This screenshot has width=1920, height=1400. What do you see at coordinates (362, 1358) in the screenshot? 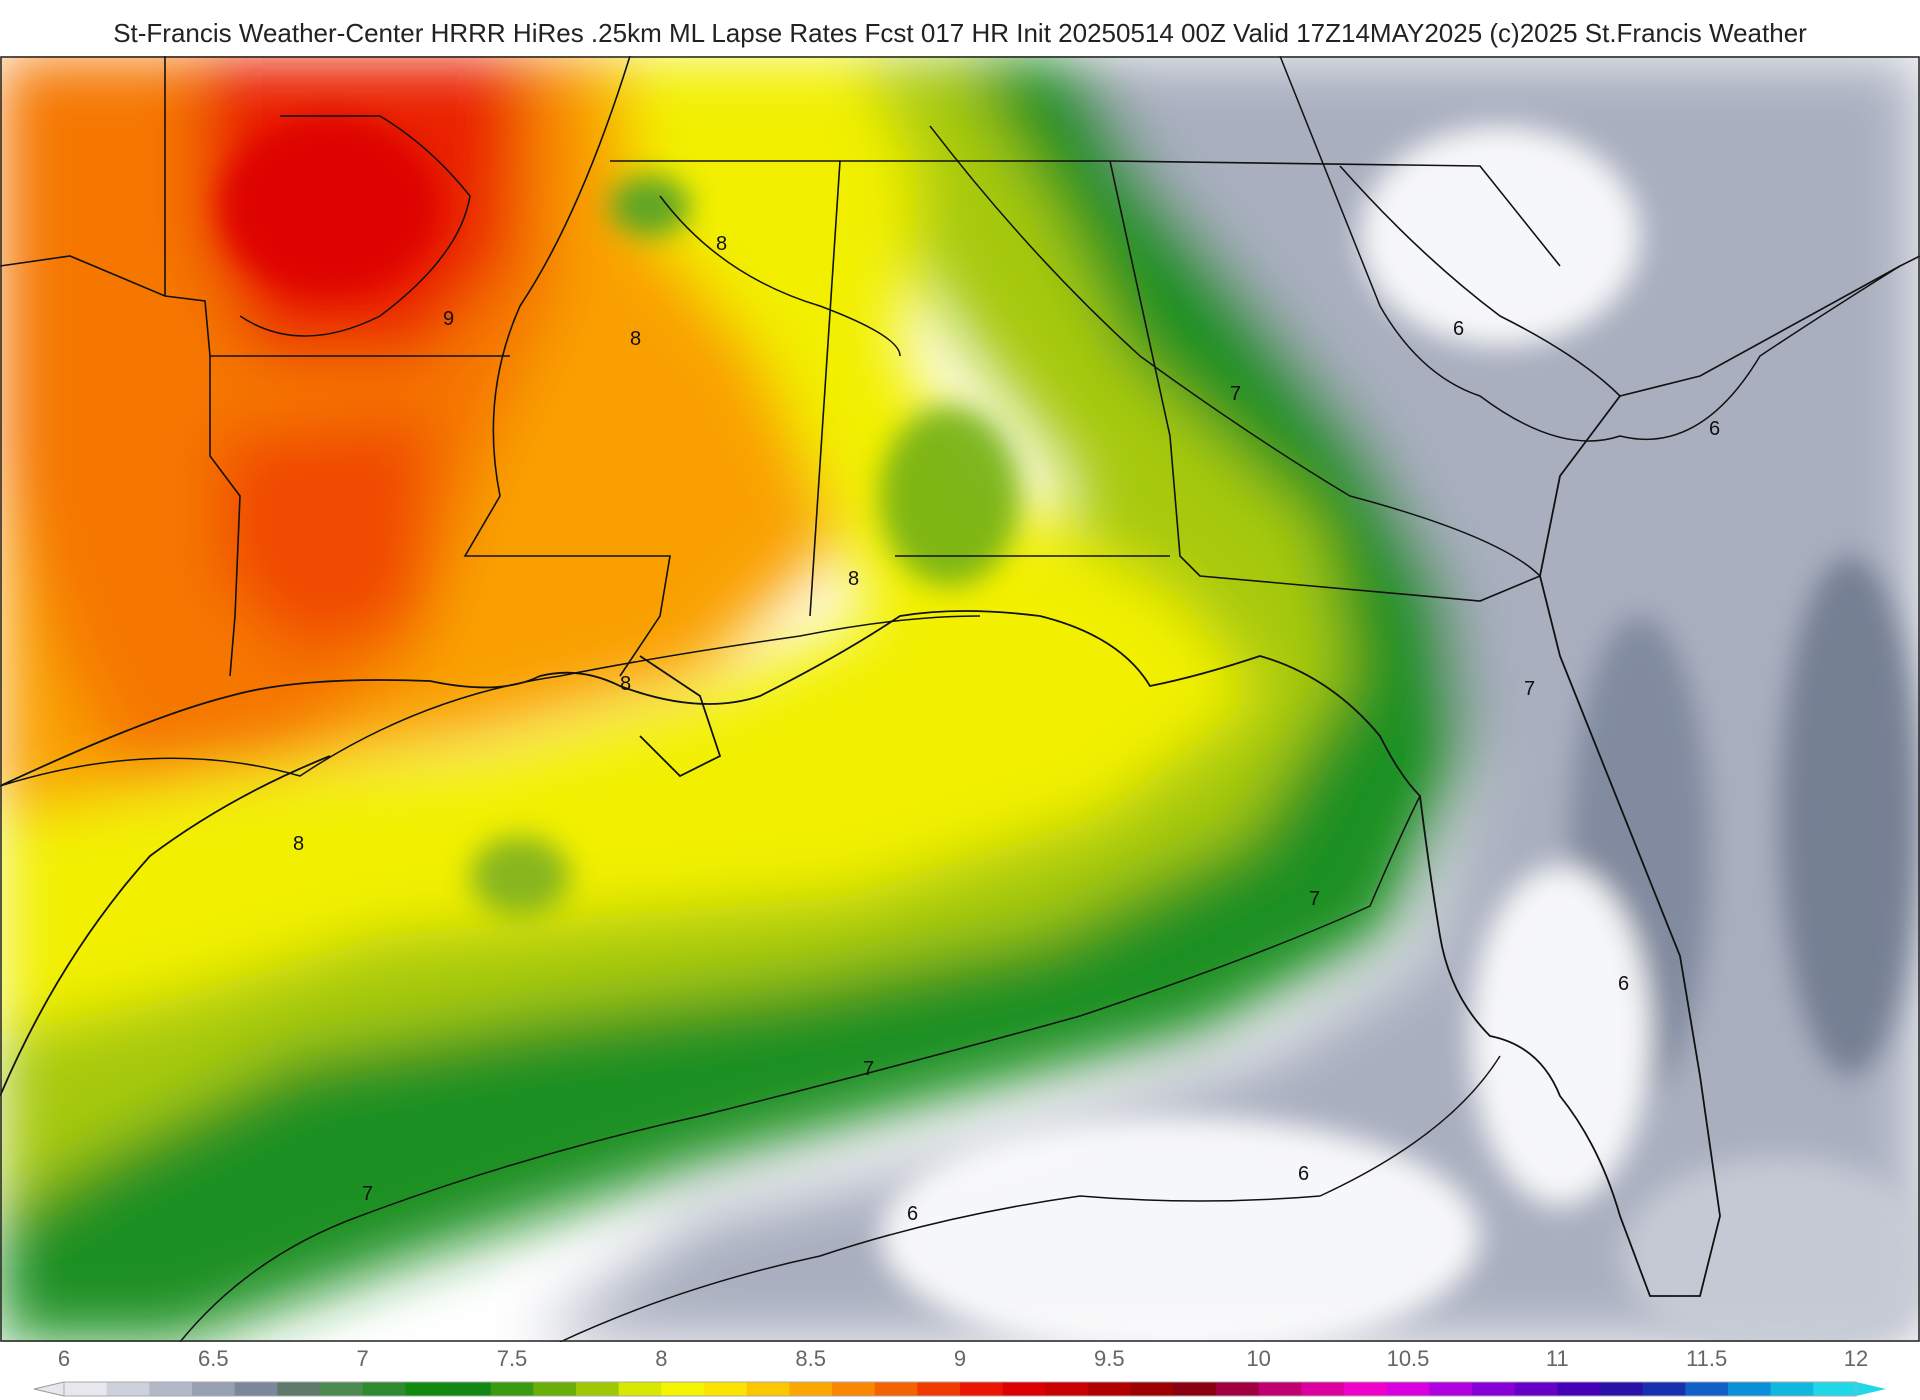
I see `legend-tick-label: 7` at bounding box center [362, 1358].